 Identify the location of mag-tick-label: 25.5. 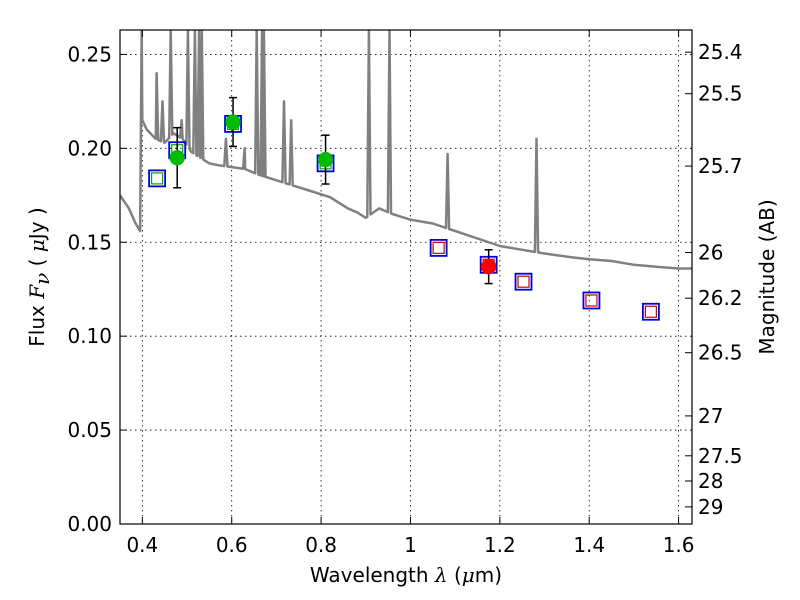
(720, 94).